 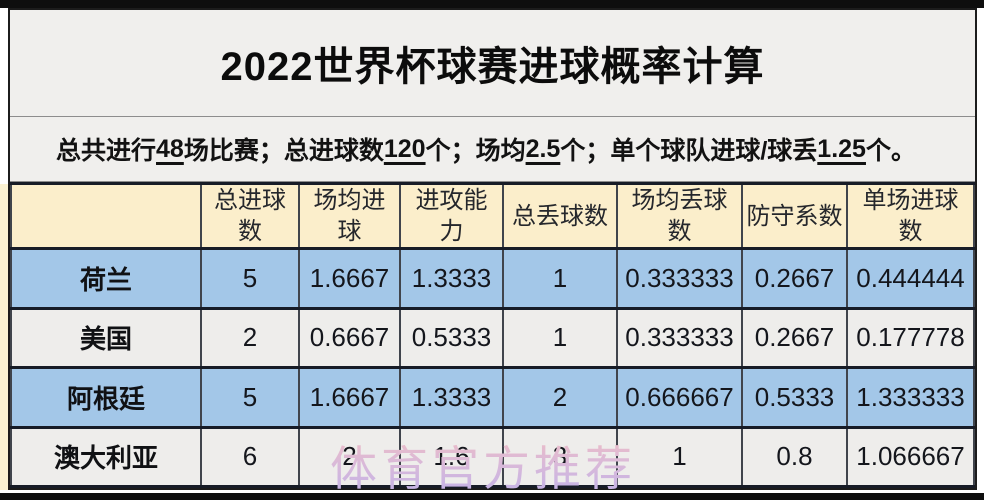 I want to click on column-header-total-conceded: 总丢球数, so click(x=560, y=216).